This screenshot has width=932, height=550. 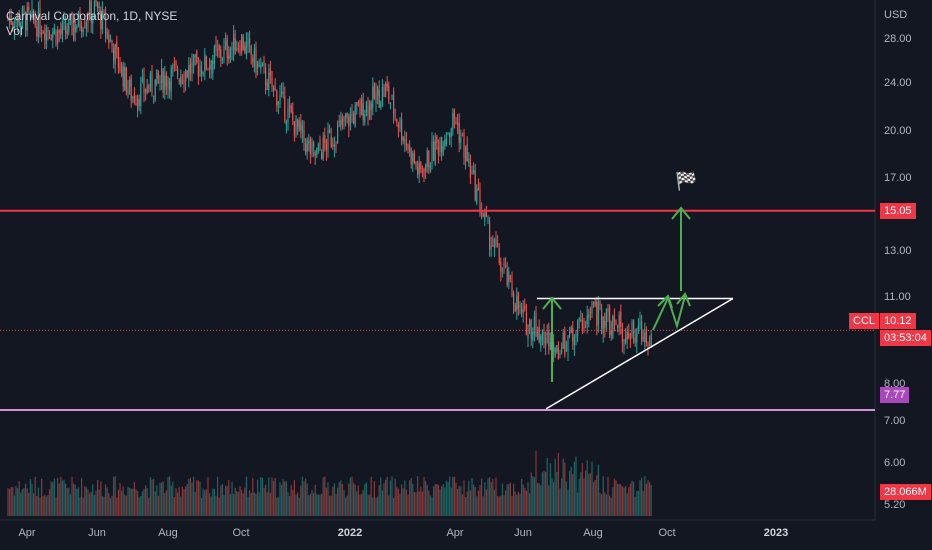 What do you see at coordinates (898, 321) in the screenshot?
I see `last-price-tag: 10.12` at bounding box center [898, 321].